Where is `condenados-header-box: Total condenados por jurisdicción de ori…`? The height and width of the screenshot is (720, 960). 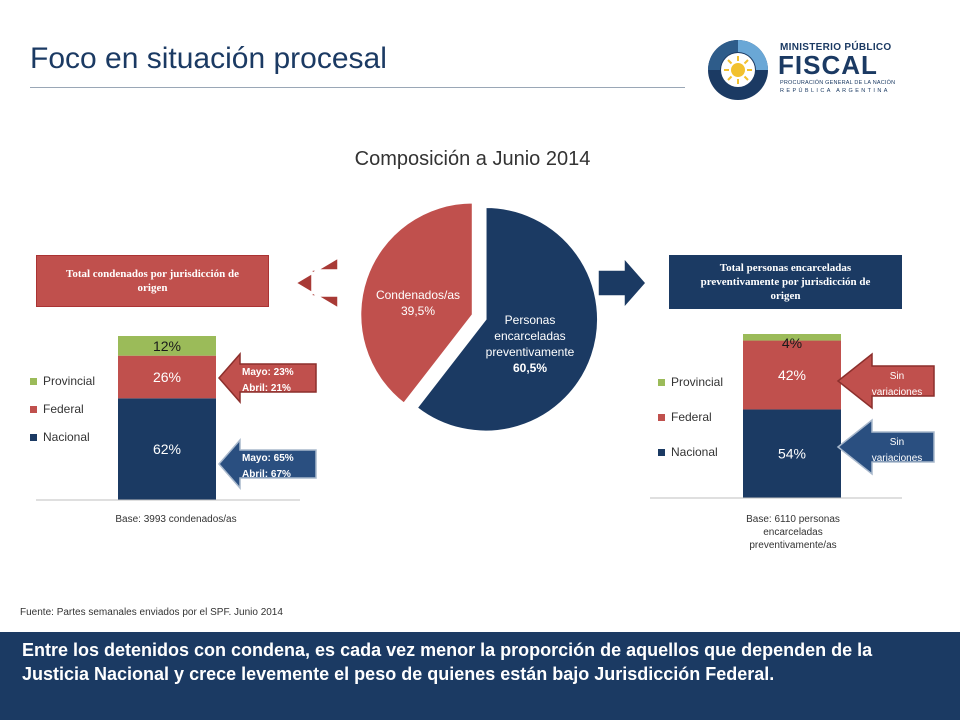 condenados-header-box: Total condenados por jurisdicción de ori… is located at coordinates (152, 281).